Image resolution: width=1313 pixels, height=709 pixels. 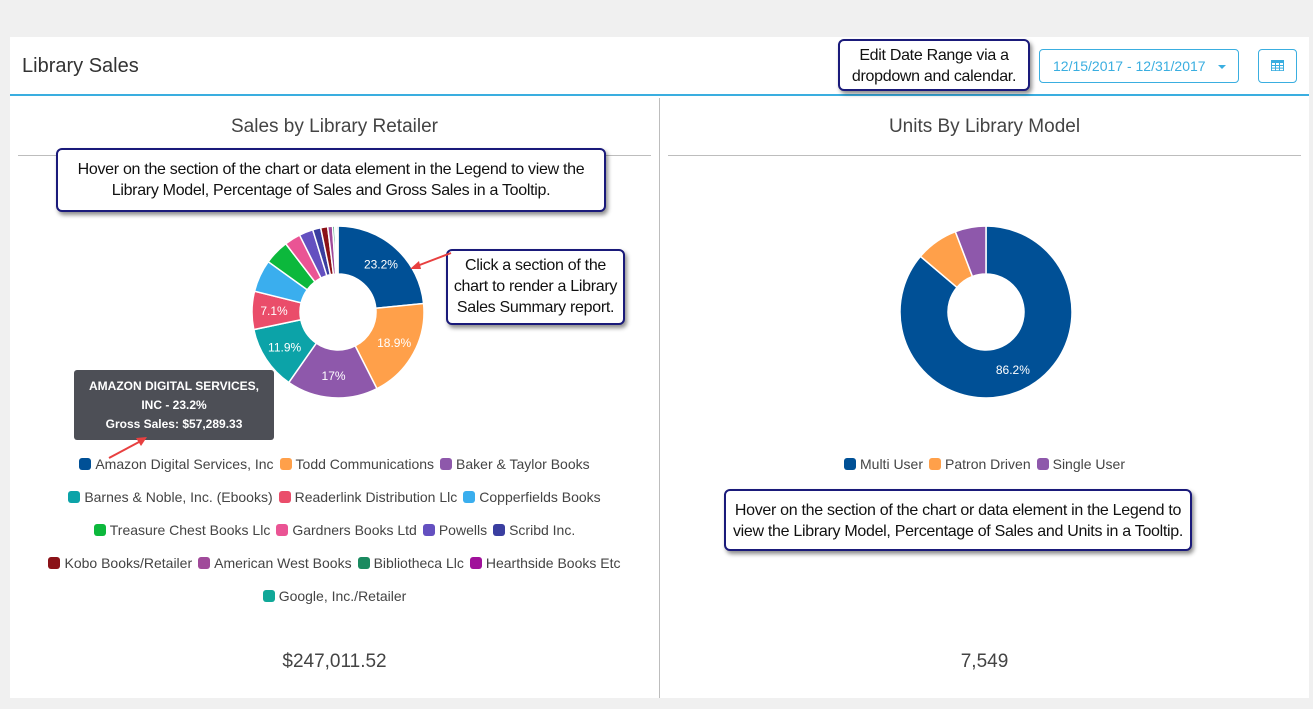 What do you see at coordinates (431, 260) in the screenshot?
I see `click-arrow-icon` at bounding box center [431, 260].